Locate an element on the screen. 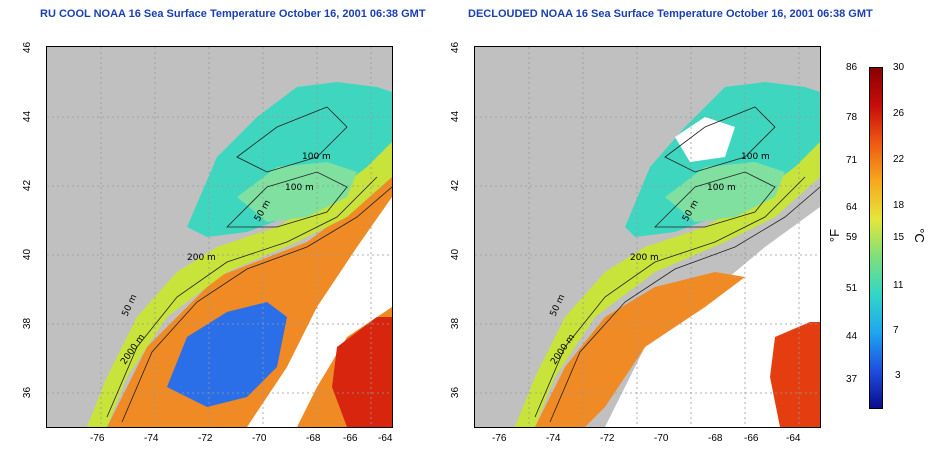  ocean-warm is located at coordinates (640, 349).